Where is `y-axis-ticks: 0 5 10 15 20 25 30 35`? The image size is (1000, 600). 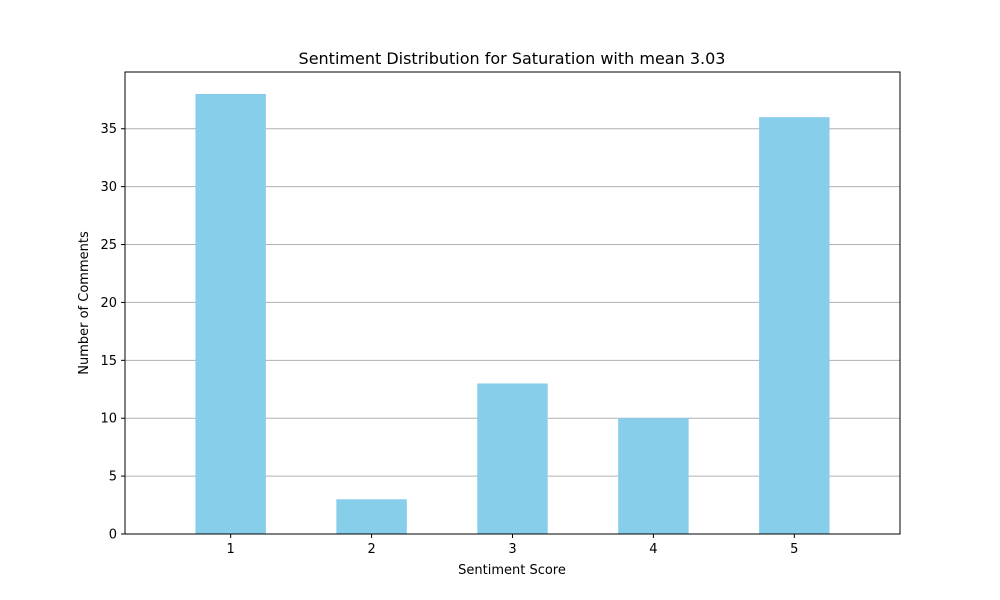
y-axis-ticks: 0 5 10 15 20 25 30 35 is located at coordinates (112, 332).